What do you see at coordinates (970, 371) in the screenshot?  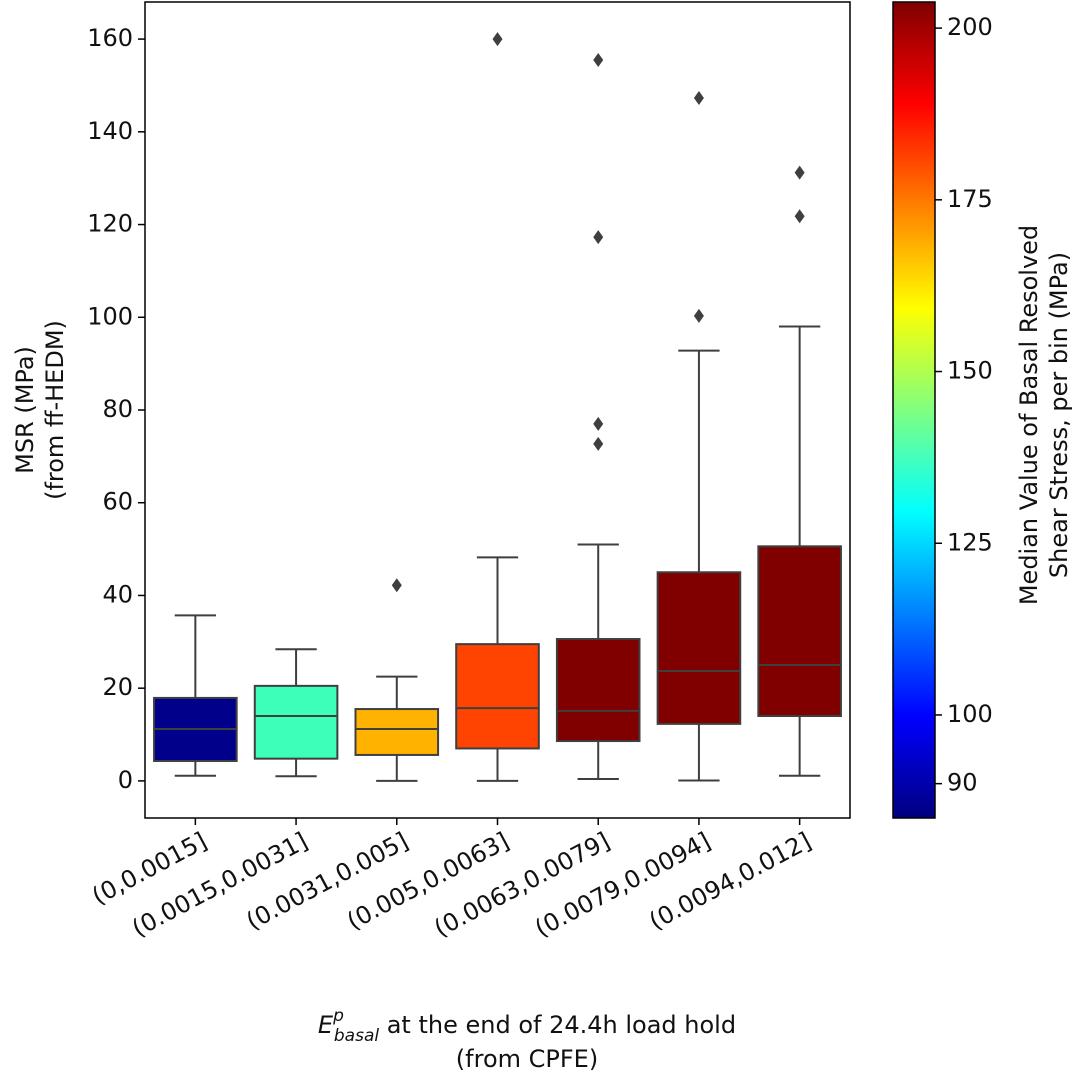 I see `colorbar-tick-label: 150` at bounding box center [970, 371].